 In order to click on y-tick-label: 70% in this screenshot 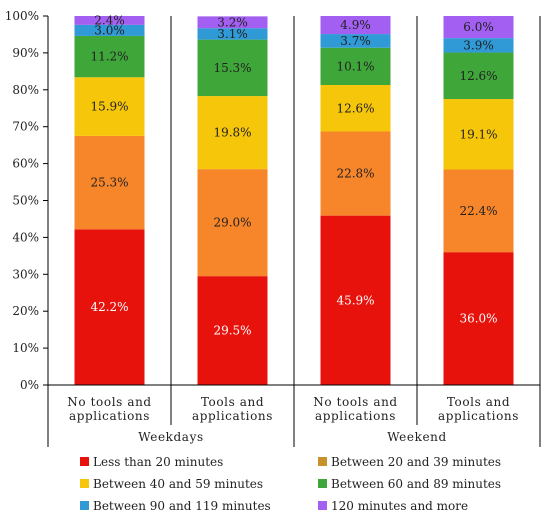, I will do `click(25, 127)`.